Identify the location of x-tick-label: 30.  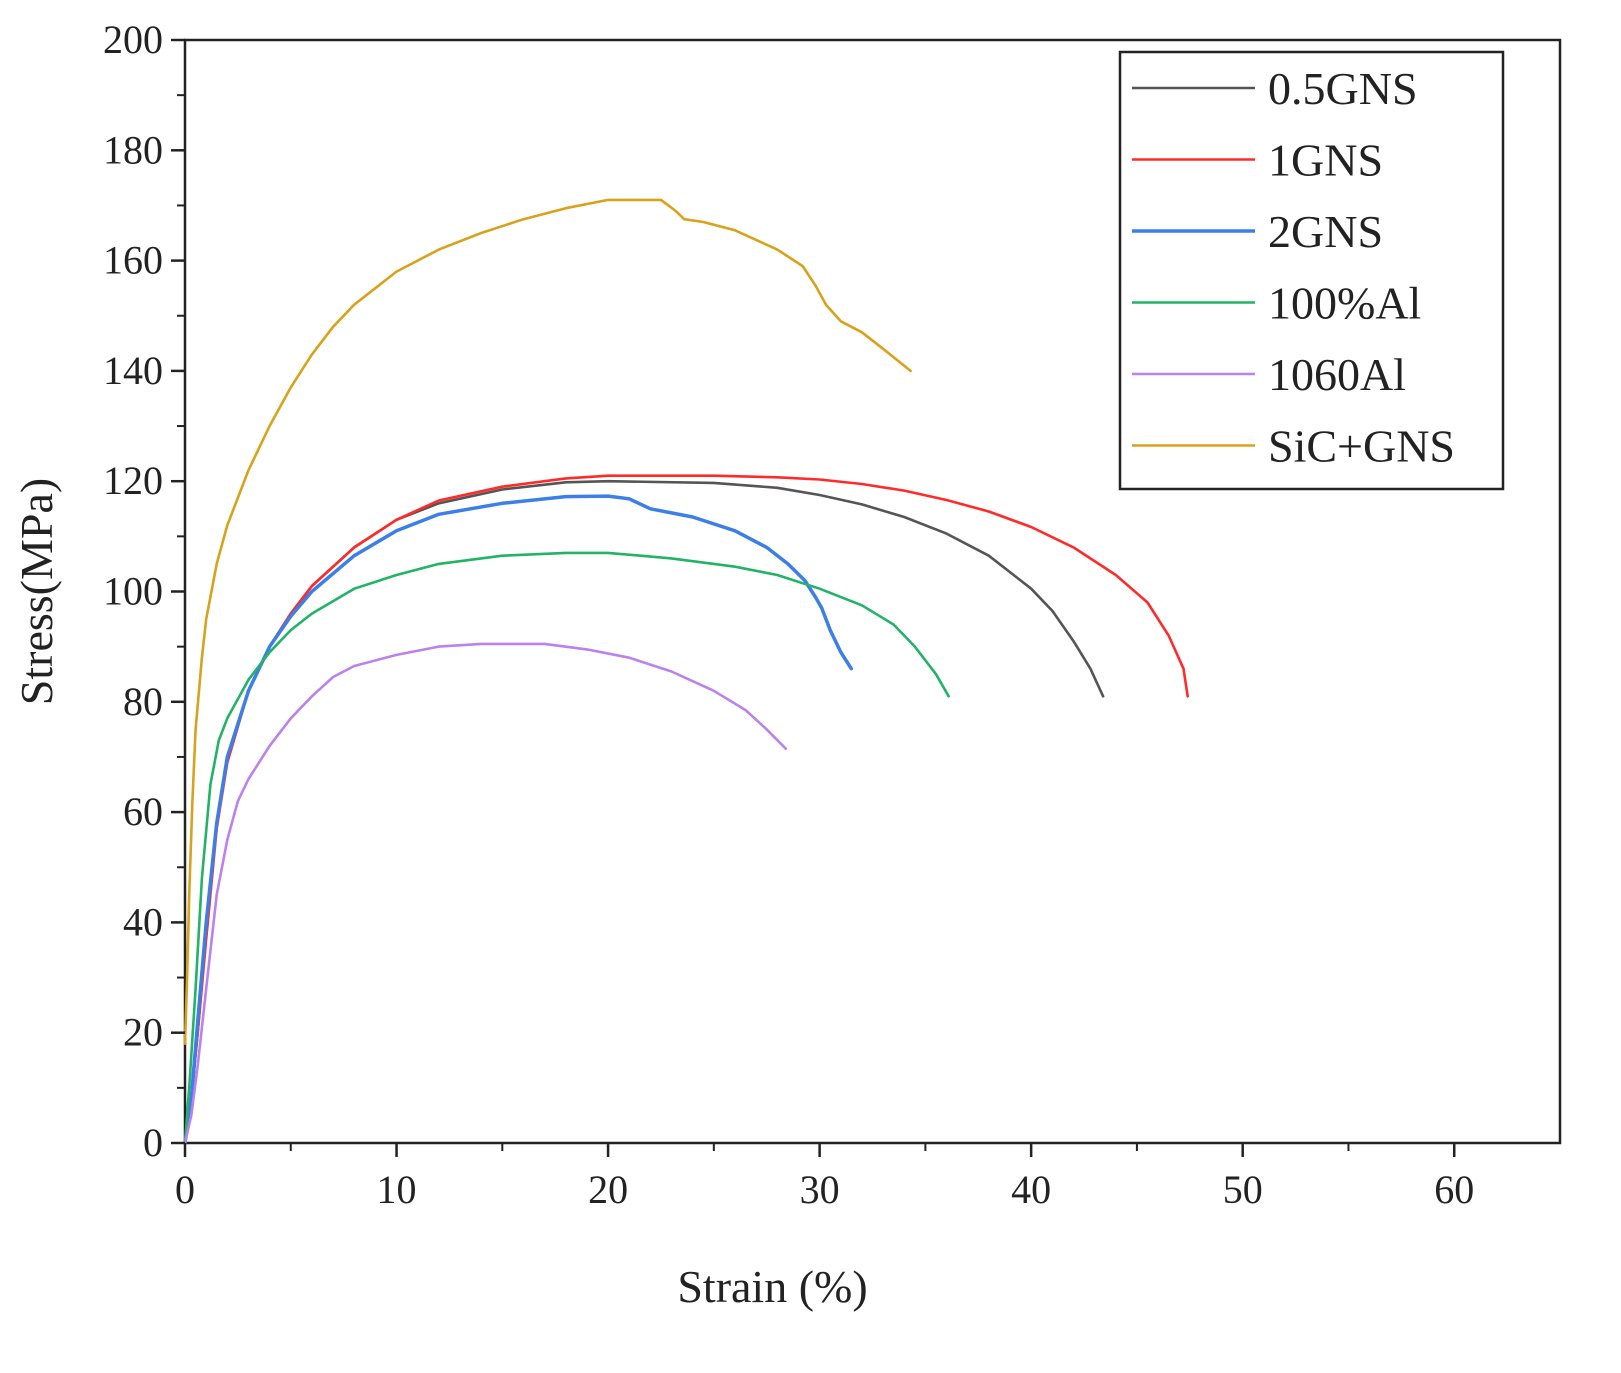
(820, 1189).